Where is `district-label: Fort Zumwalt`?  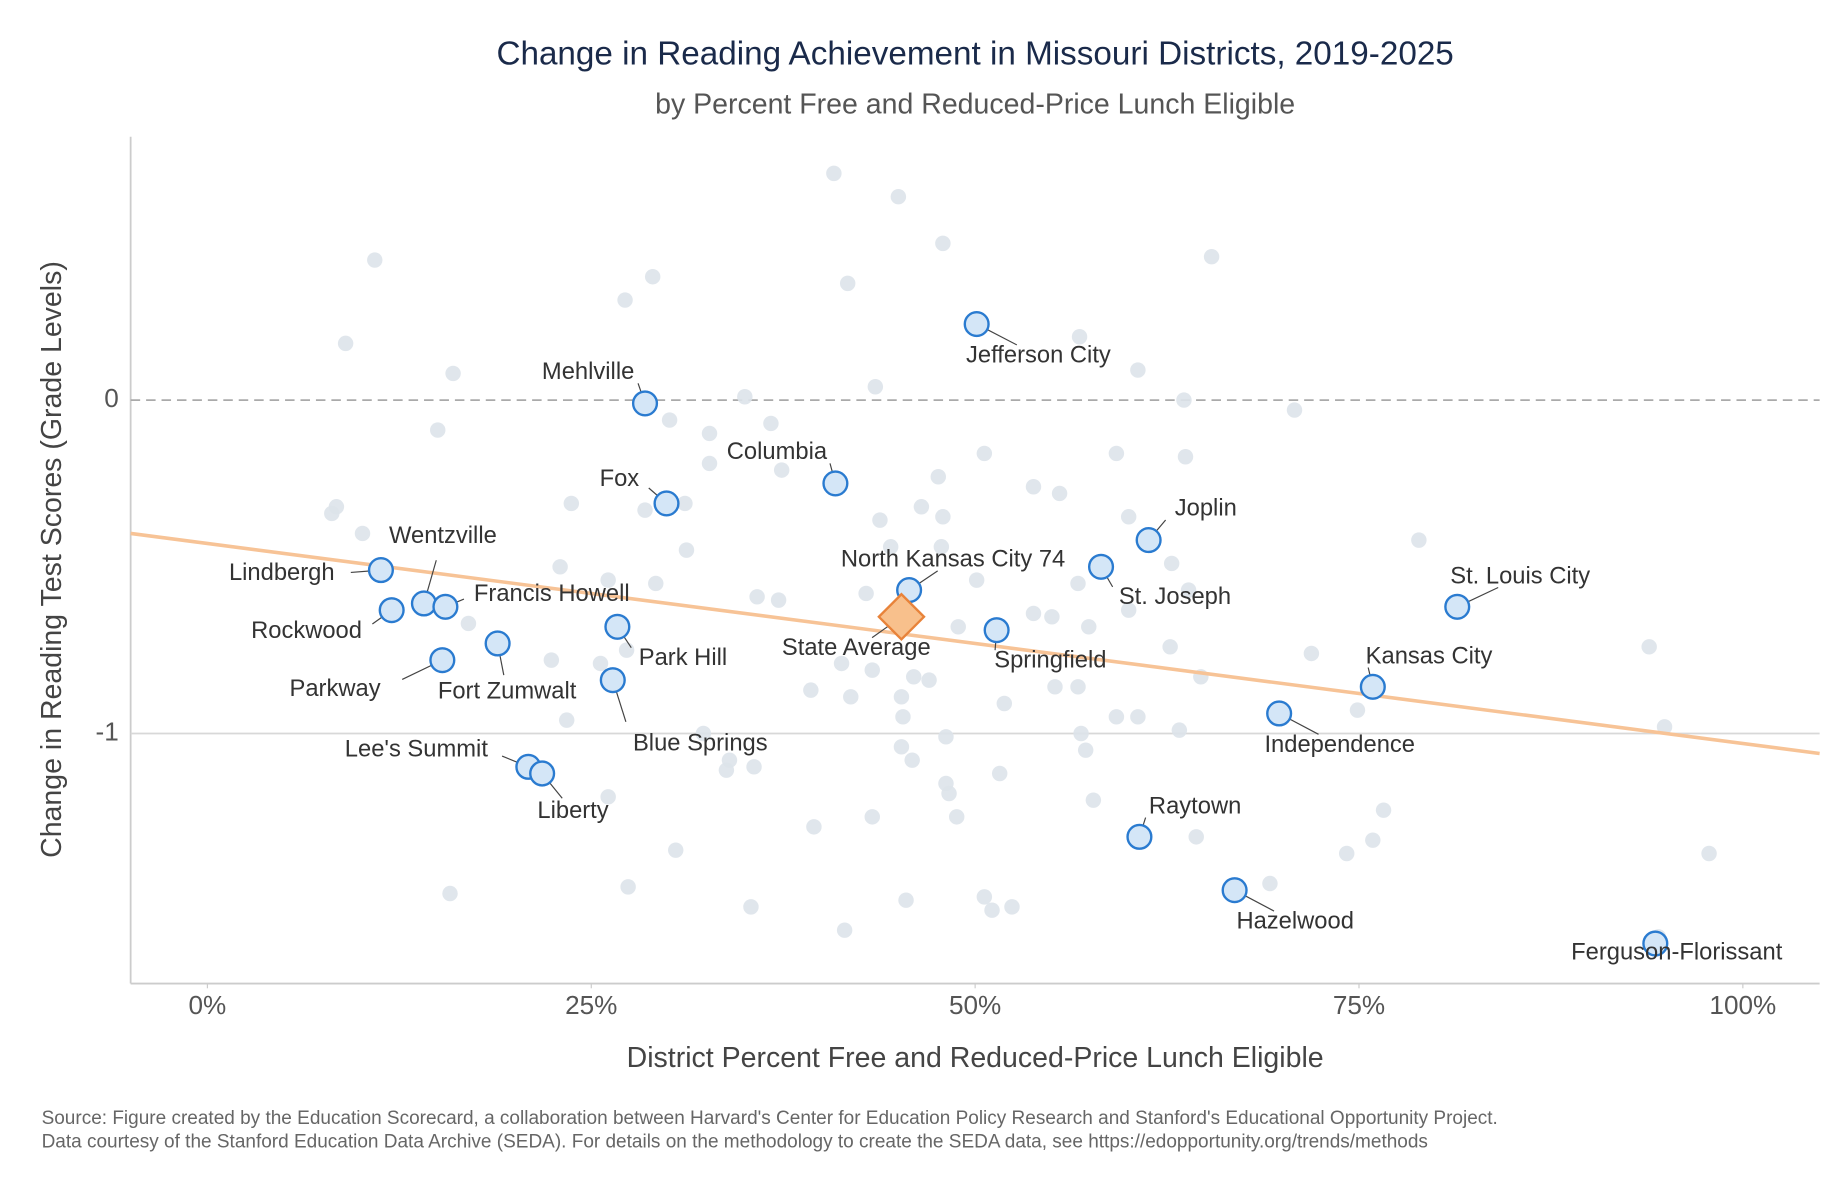
district-label: Fort Zumwalt is located at coordinates (507, 690).